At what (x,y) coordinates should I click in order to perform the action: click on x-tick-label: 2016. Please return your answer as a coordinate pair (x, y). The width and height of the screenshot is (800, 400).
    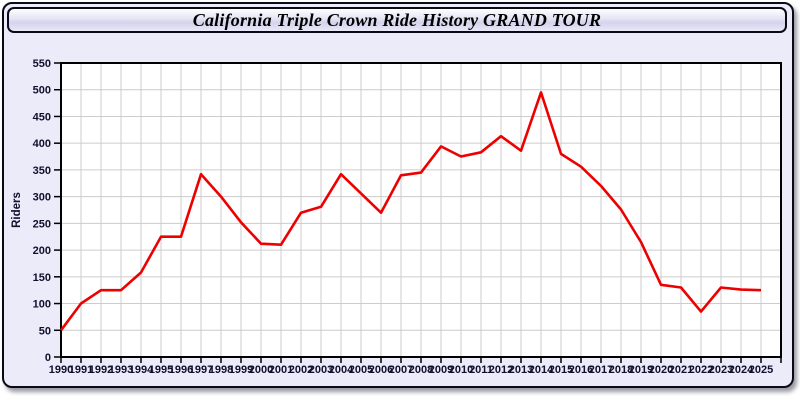
    Looking at the image, I should click on (581, 370).